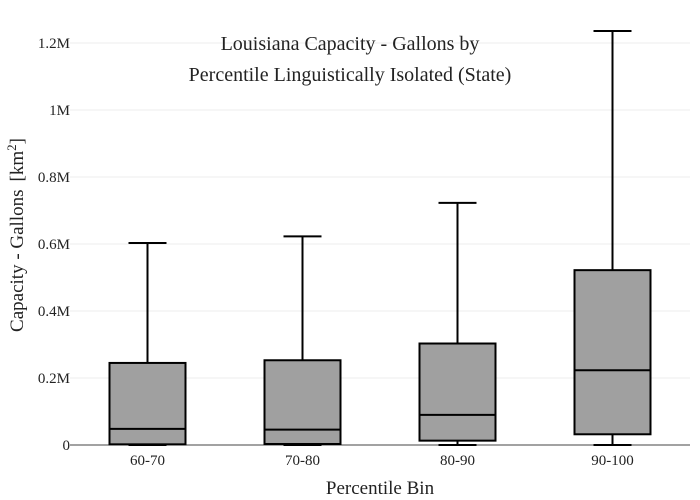  Describe the element at coordinates (54, 44) in the screenshot. I see `y-tick-label: 1.2M` at that location.